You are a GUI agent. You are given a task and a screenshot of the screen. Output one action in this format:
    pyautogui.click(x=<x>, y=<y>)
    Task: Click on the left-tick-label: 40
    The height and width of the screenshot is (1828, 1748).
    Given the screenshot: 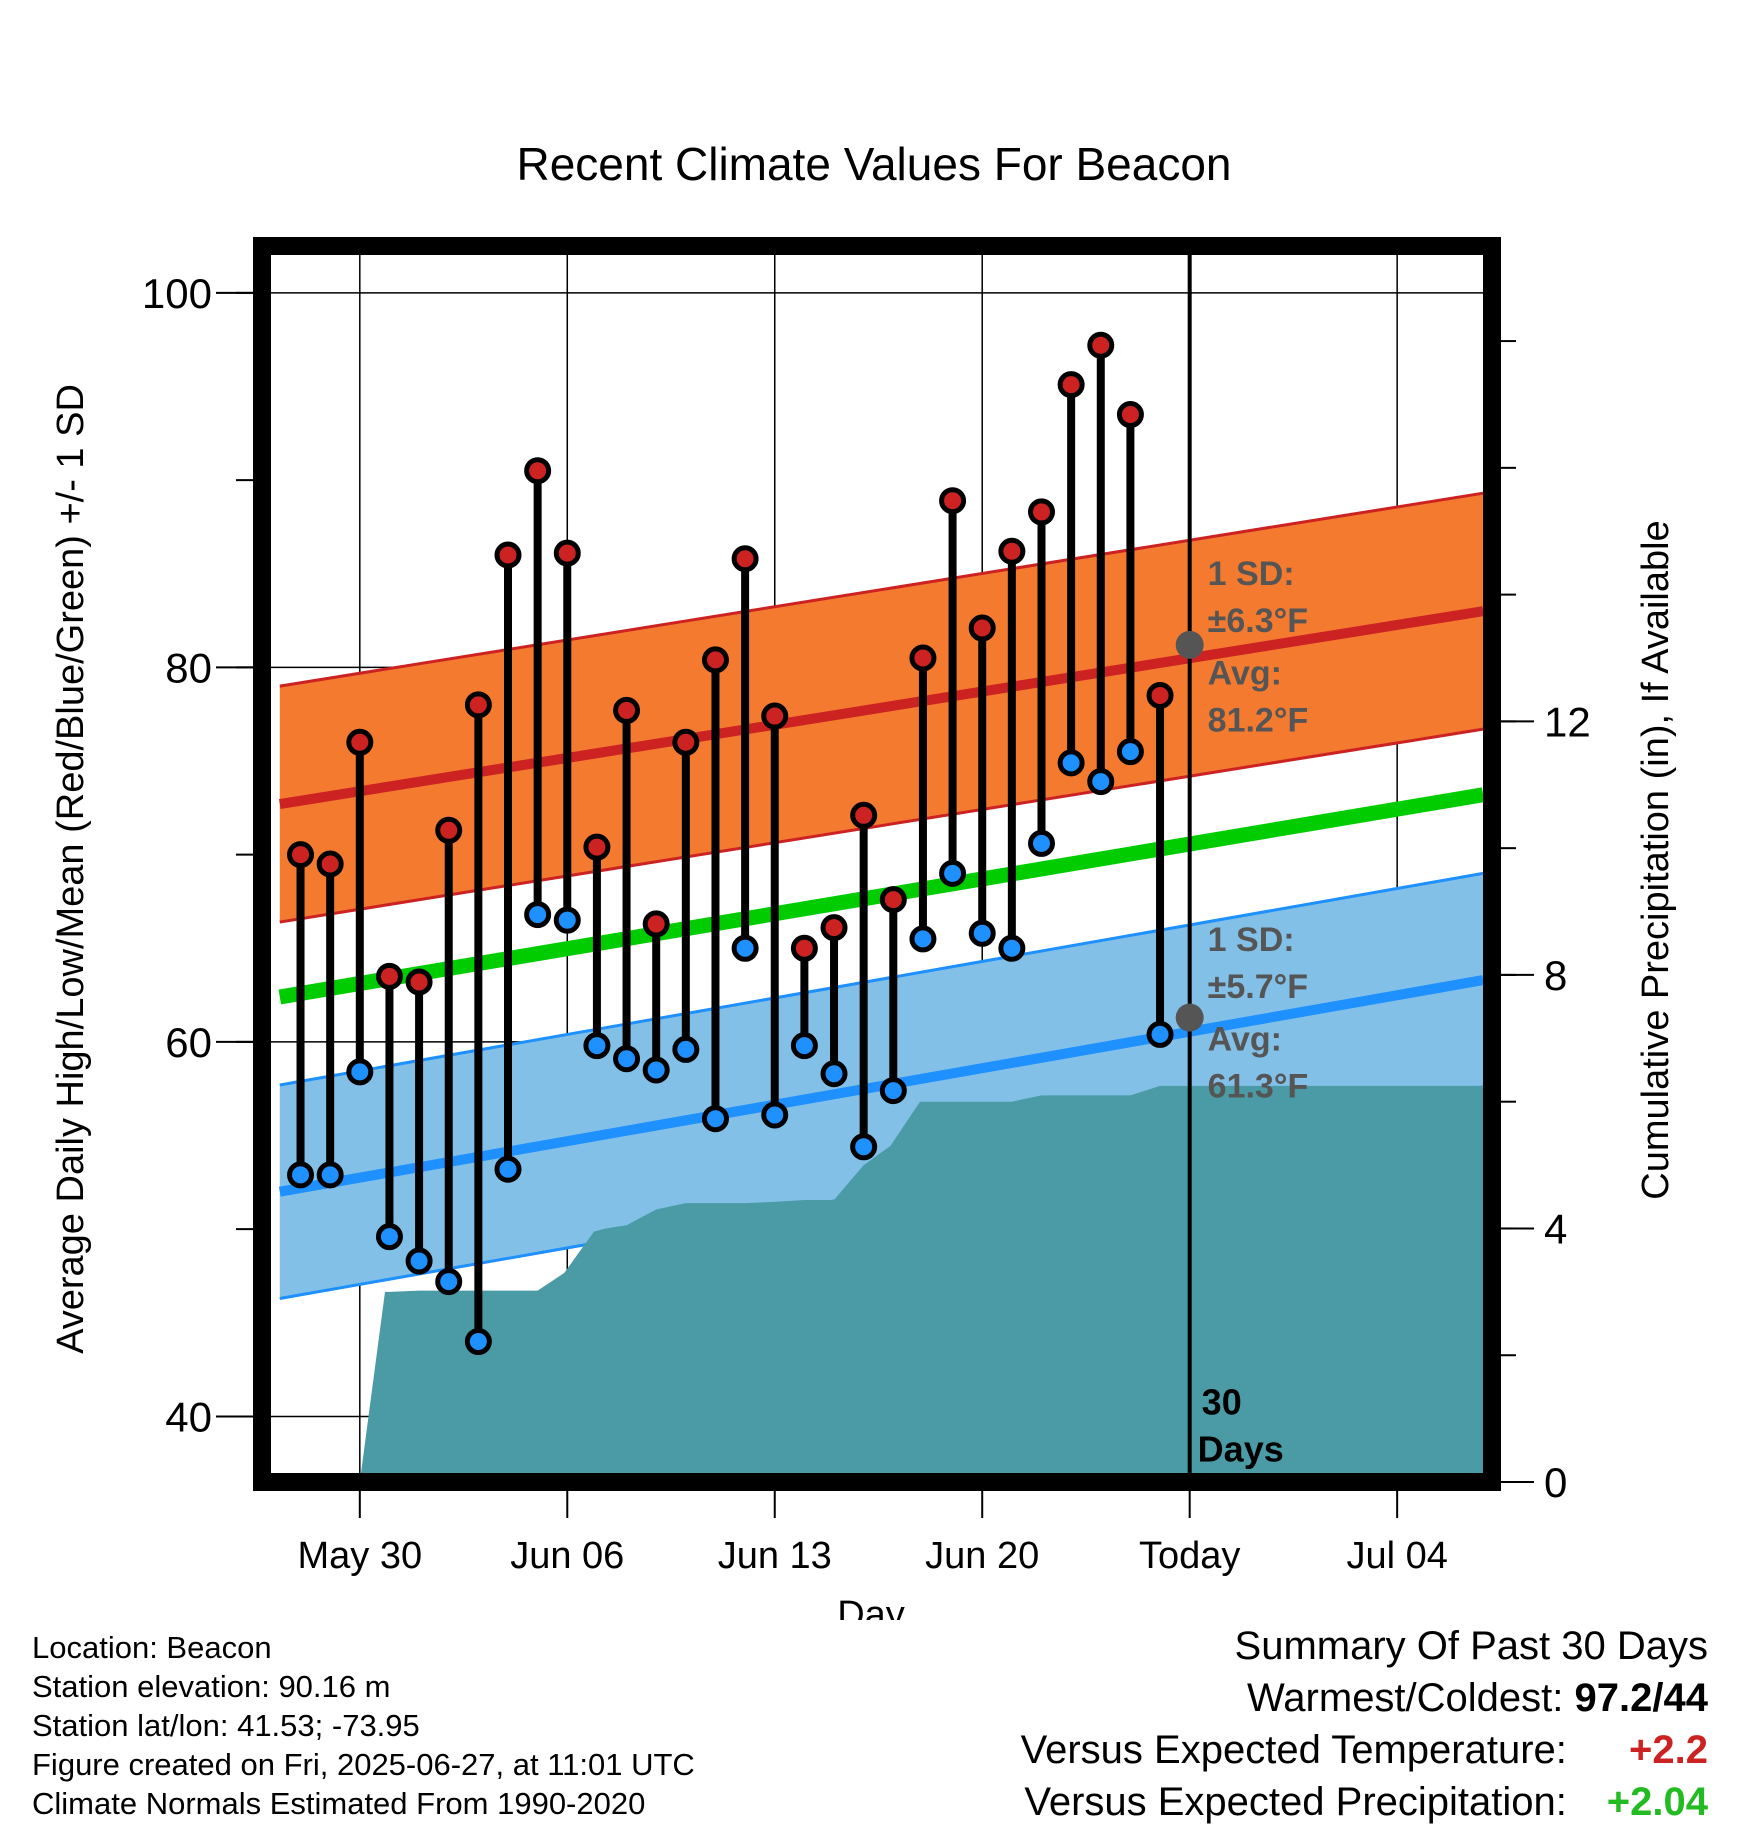 What is the action you would take?
    pyautogui.click(x=188, y=1416)
    